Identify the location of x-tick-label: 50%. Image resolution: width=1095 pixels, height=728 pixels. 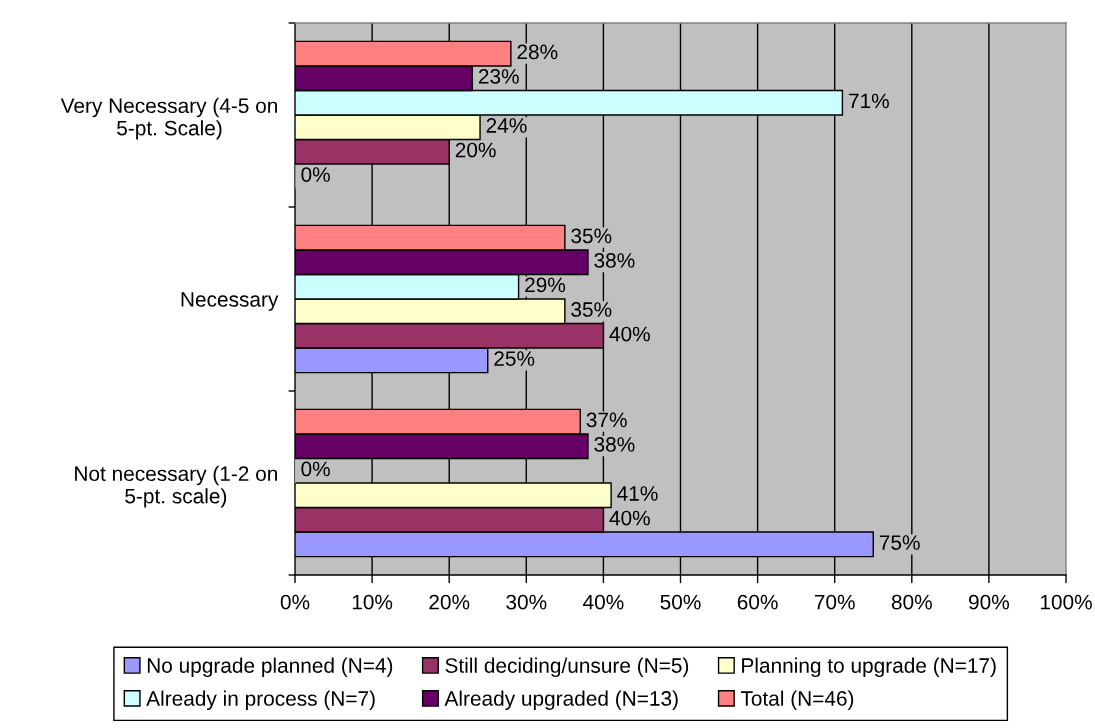
(680, 602).